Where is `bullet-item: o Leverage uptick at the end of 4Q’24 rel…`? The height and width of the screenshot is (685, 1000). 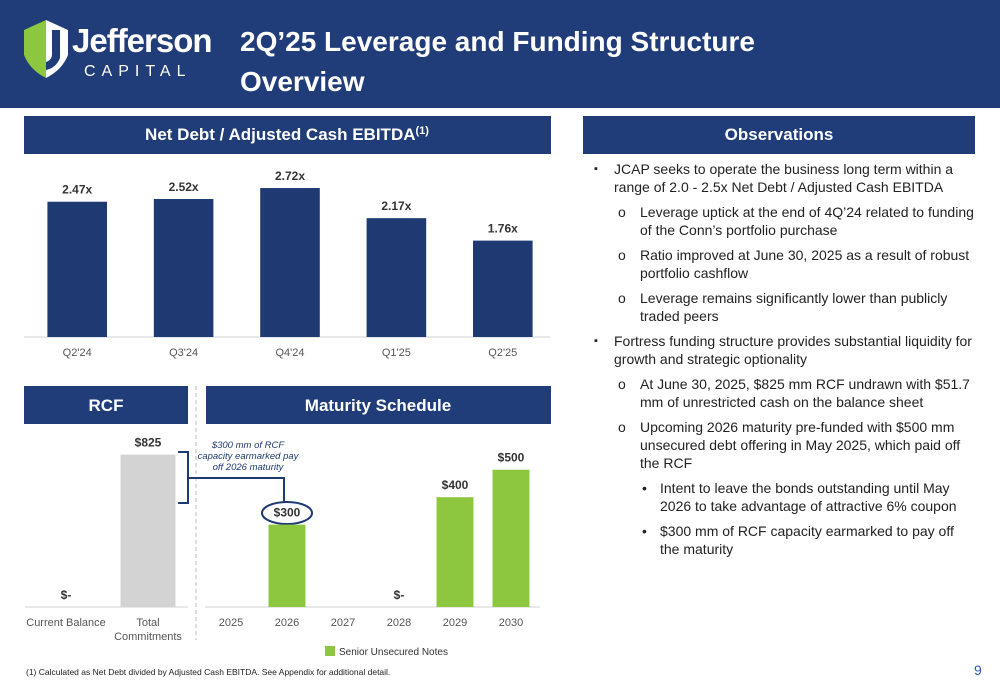 bullet-item: o Leverage uptick at the end of 4Q’24 rel… is located at coordinates (782, 221).